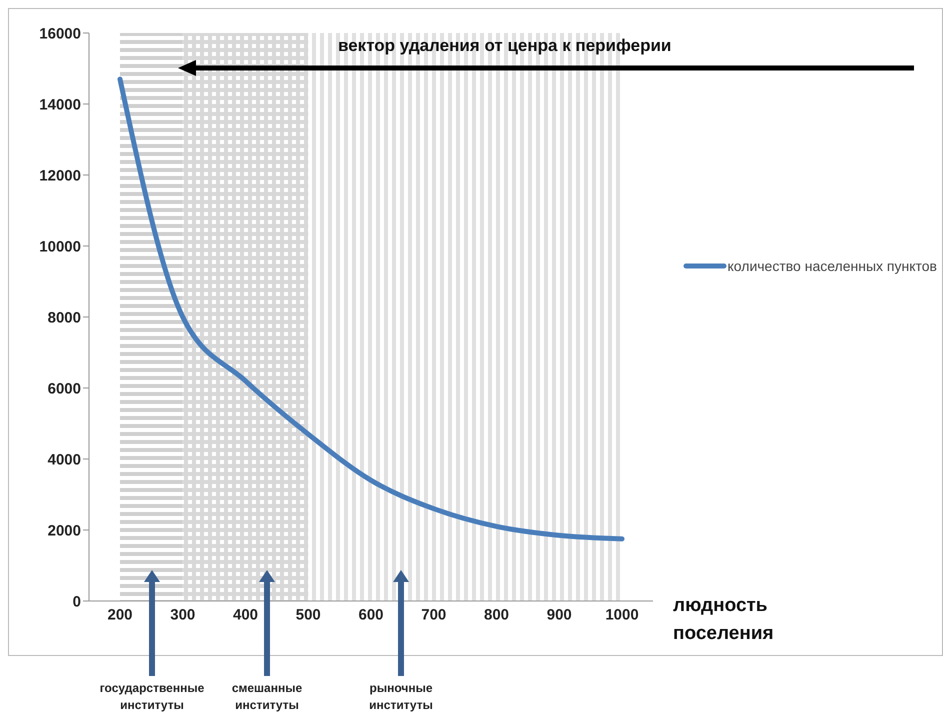  What do you see at coordinates (60, 247) in the screenshot?
I see `y-tick-label: 10000` at bounding box center [60, 247].